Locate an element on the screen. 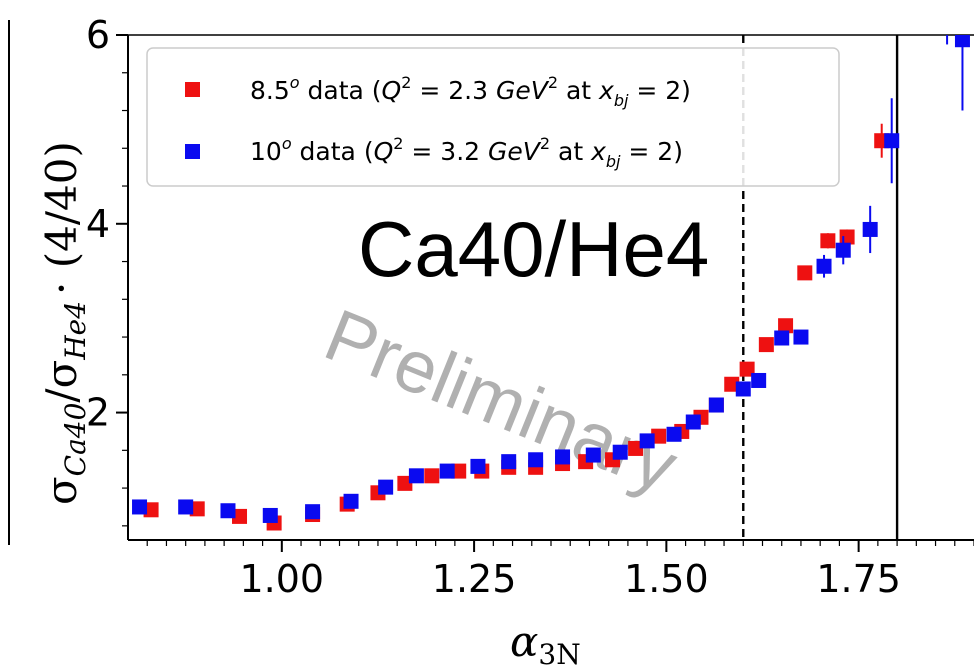 This screenshot has height=670, width=974. y-axis-label: σCa40/σHe4· (4/40) is located at coordinates (64, 323).